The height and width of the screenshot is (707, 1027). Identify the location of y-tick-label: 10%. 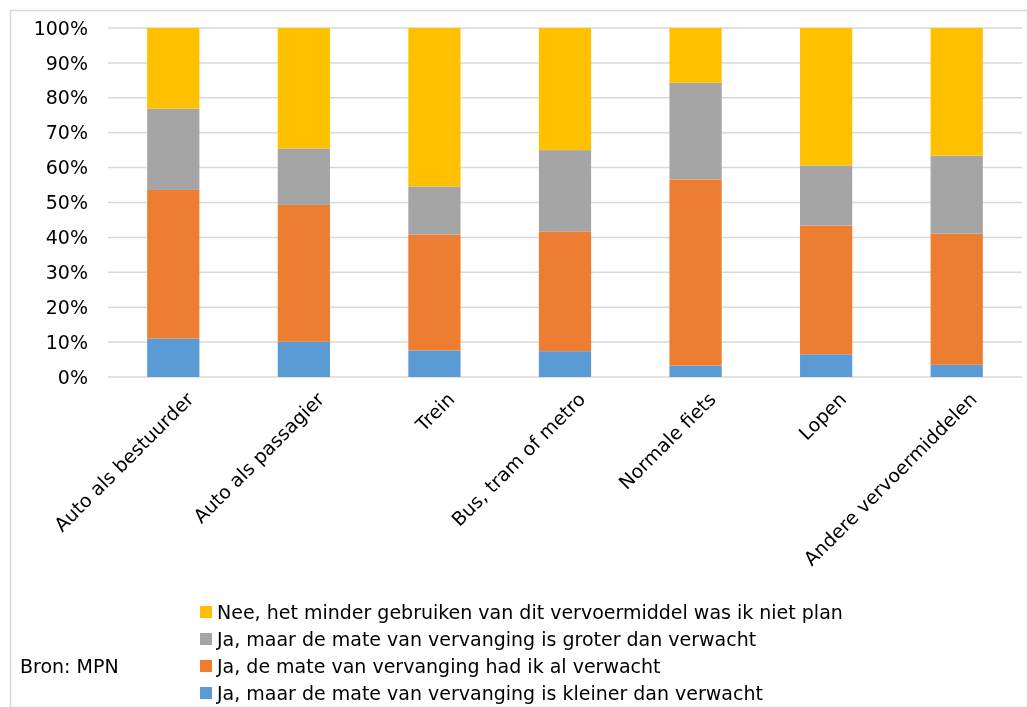
(66, 341).